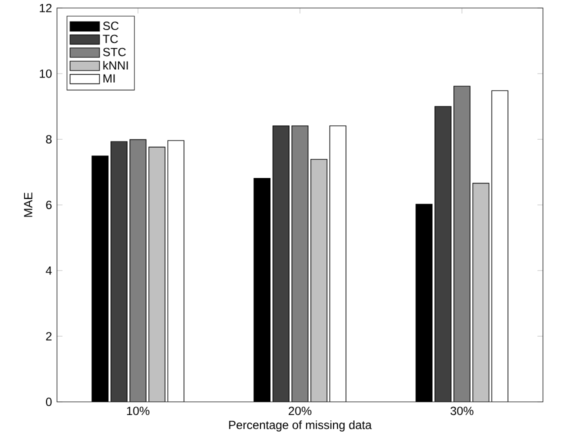 The image size is (562, 445). I want to click on y-tick-label: 4, so click(49, 270).